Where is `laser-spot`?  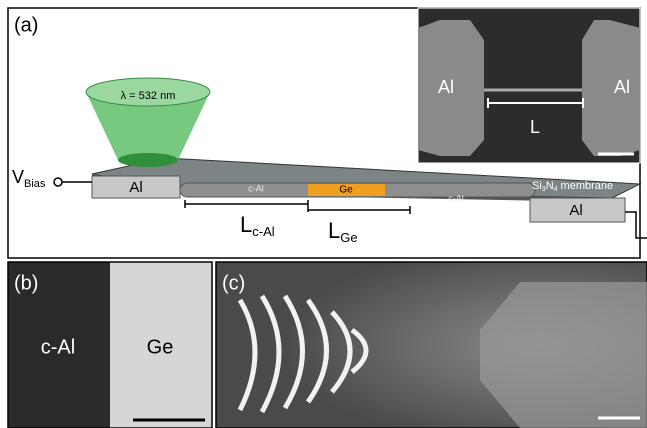
laser-spot is located at coordinates (148, 160).